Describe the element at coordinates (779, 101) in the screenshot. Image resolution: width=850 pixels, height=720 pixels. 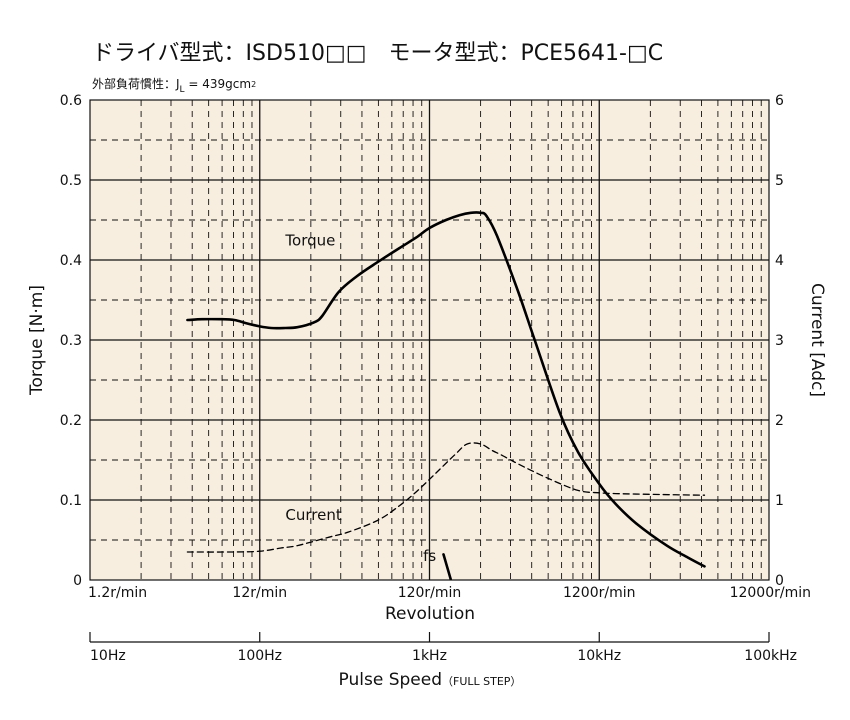
I see `y2-tick-label: 6` at that location.